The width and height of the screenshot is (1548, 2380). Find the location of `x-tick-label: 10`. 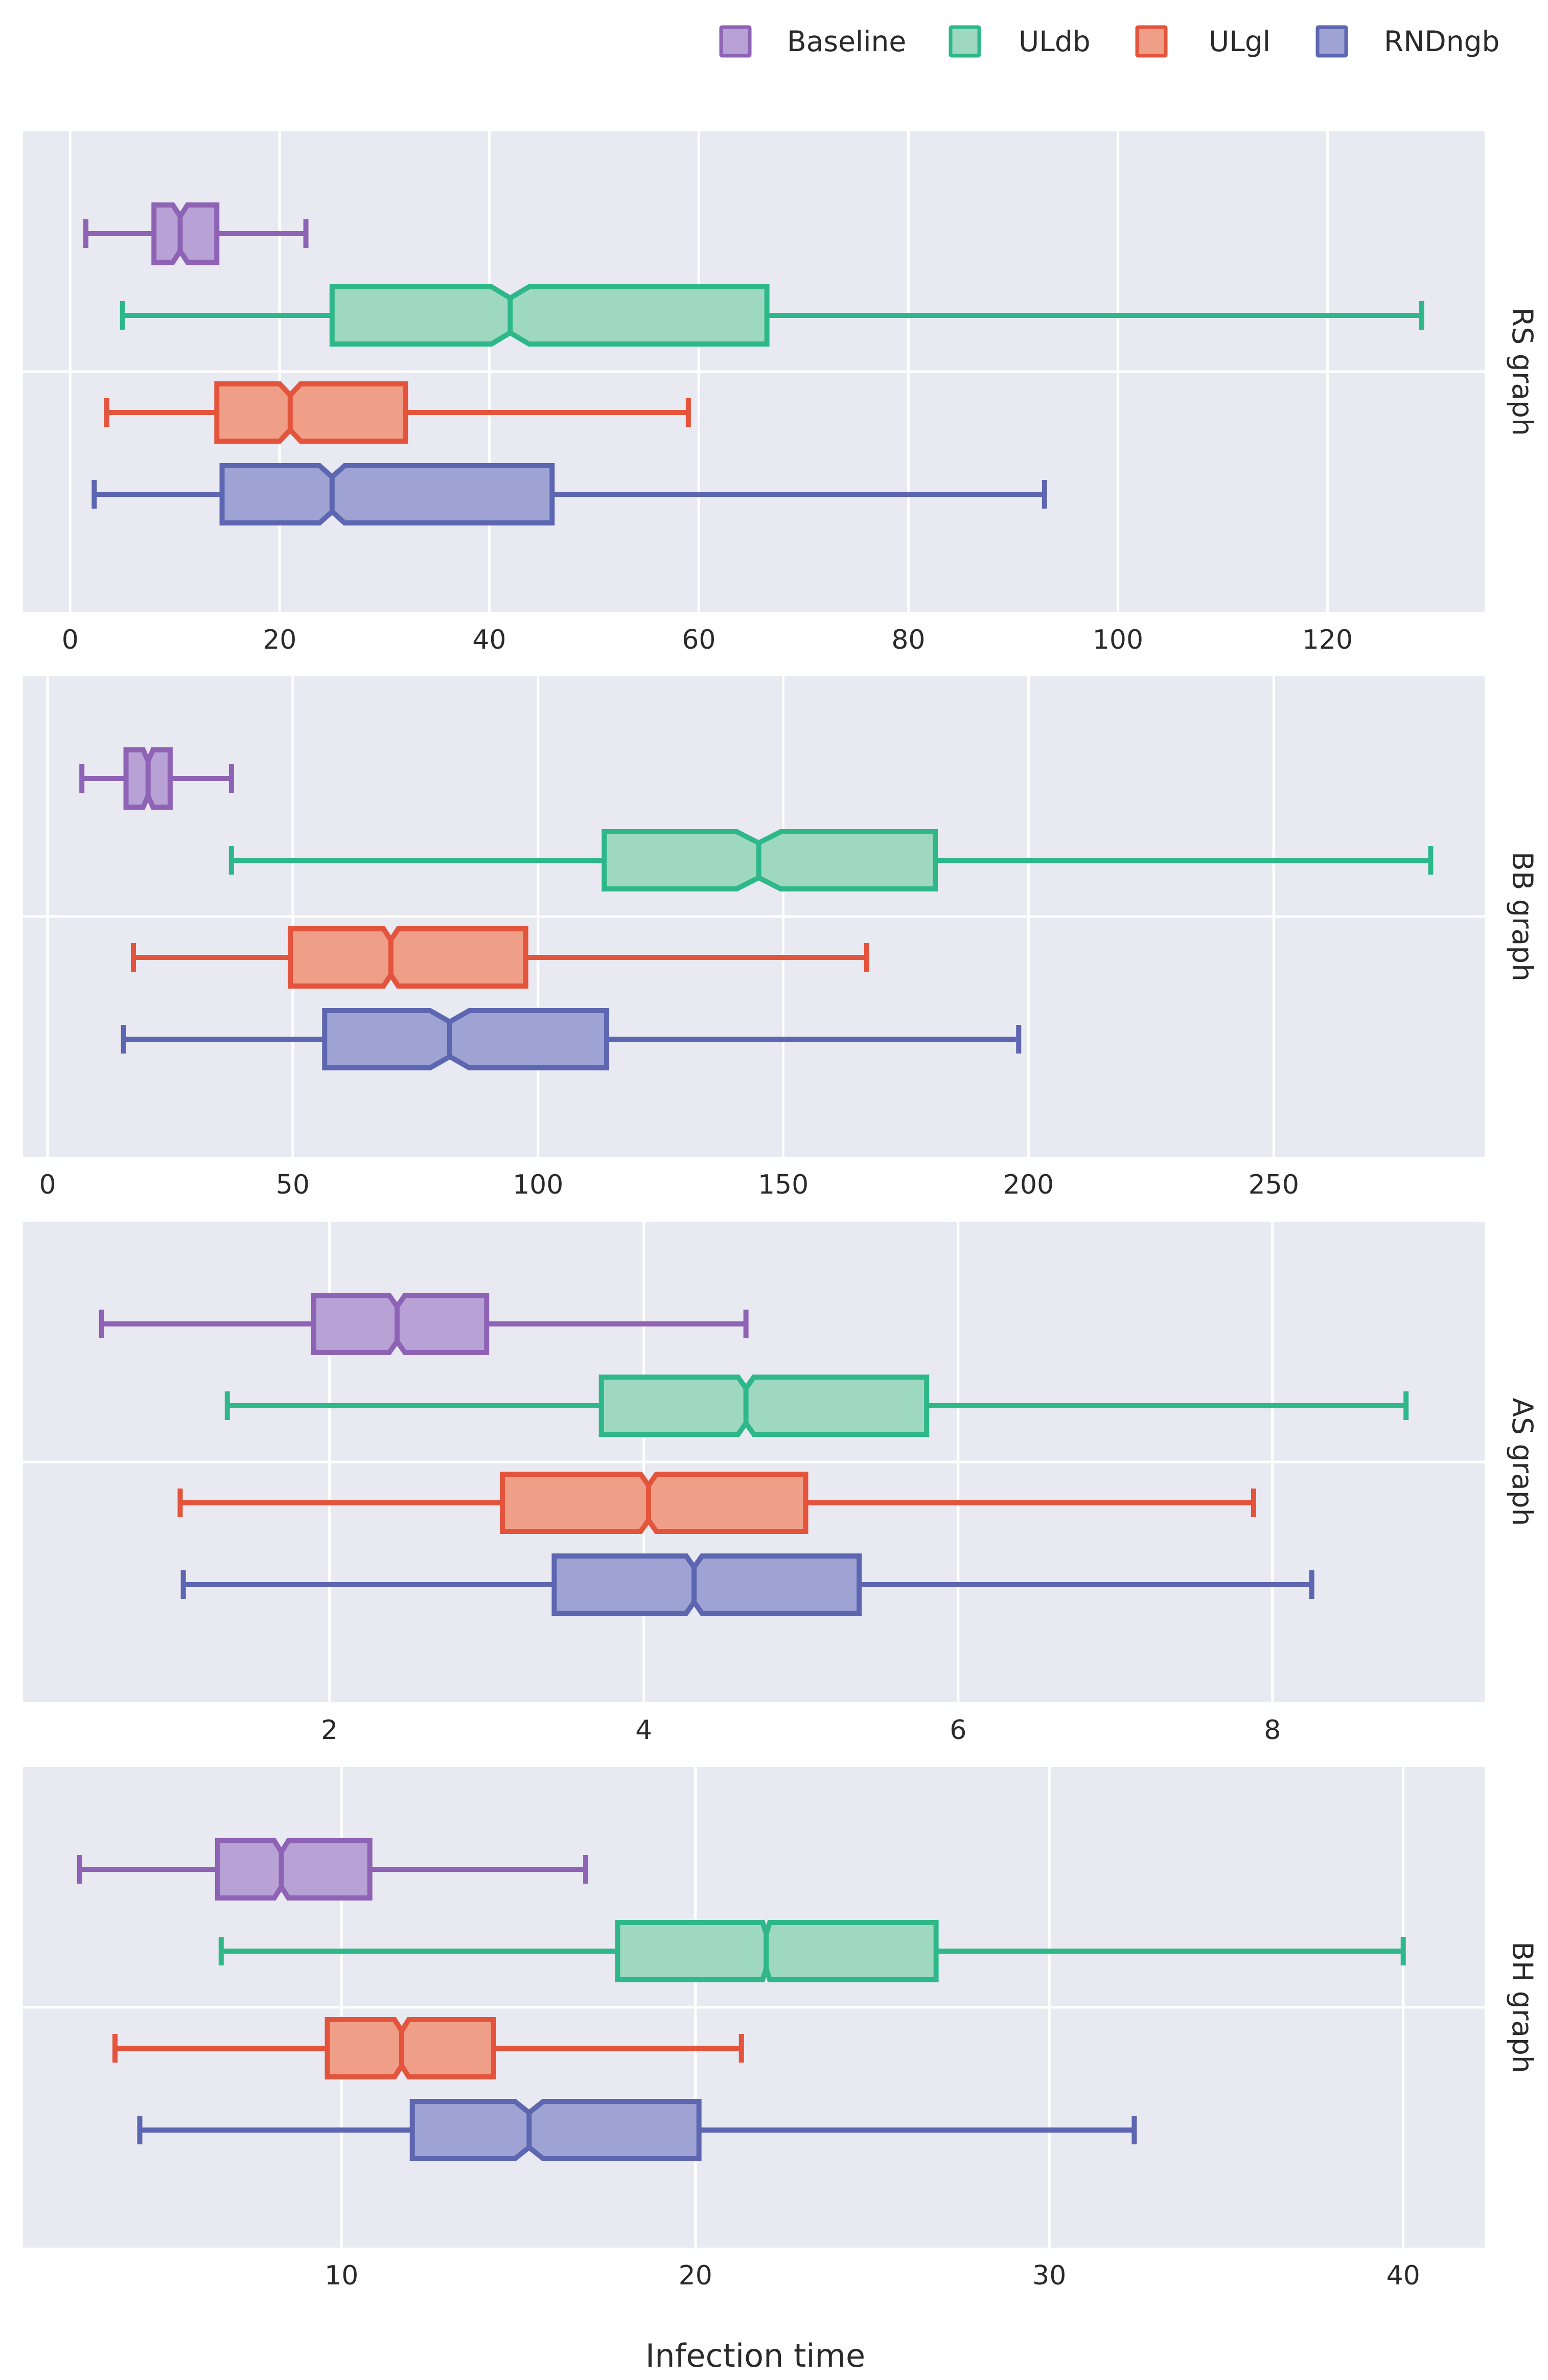

x-tick-label: 10 is located at coordinates (341, 2275).